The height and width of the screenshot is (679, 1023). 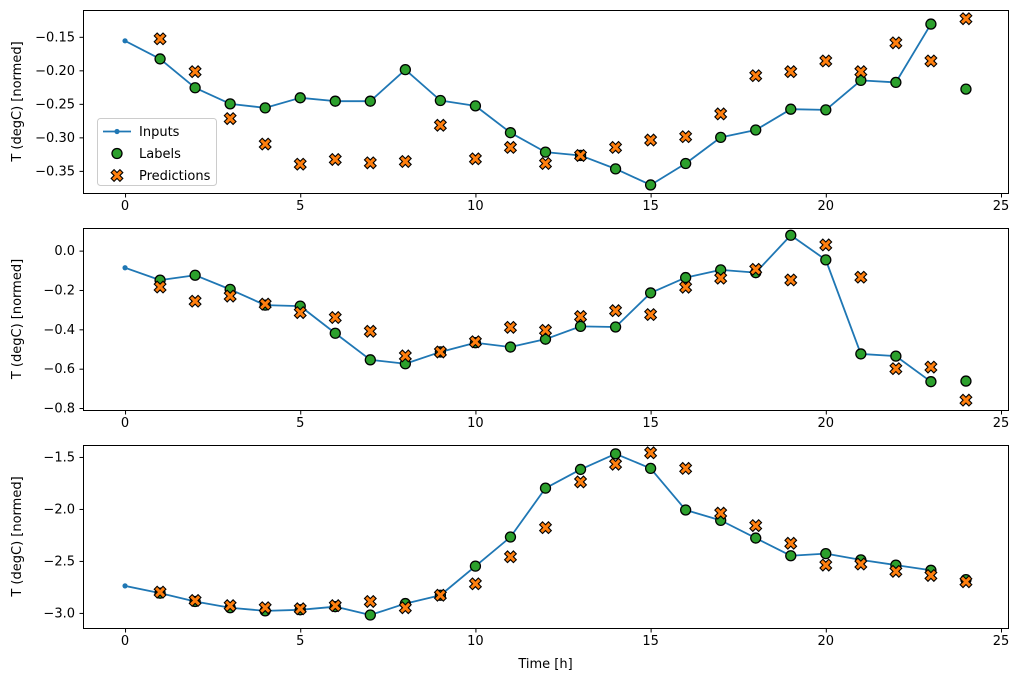 What do you see at coordinates (159, 132) in the screenshot?
I see `legend-entry-label: Inputs` at bounding box center [159, 132].